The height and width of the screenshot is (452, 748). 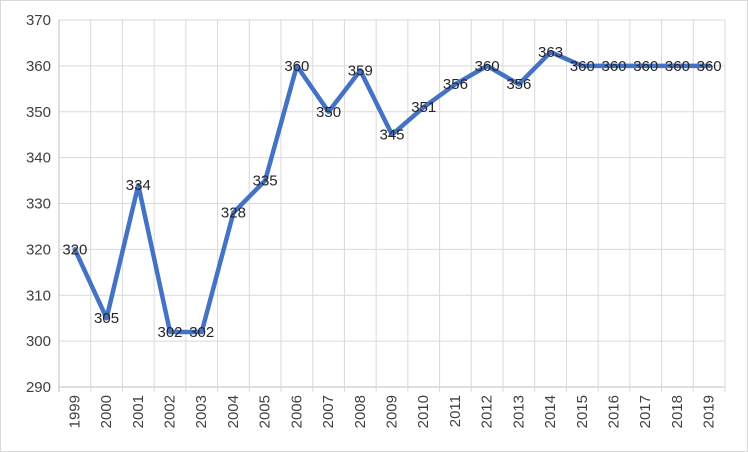 I want to click on data-label: 320, so click(x=74, y=249).